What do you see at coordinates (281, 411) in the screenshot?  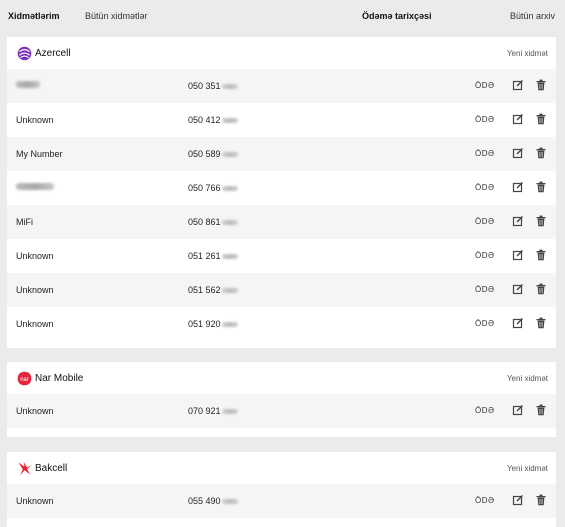 I see `service-row: Unknown 070 921 ÖDƏ` at bounding box center [281, 411].